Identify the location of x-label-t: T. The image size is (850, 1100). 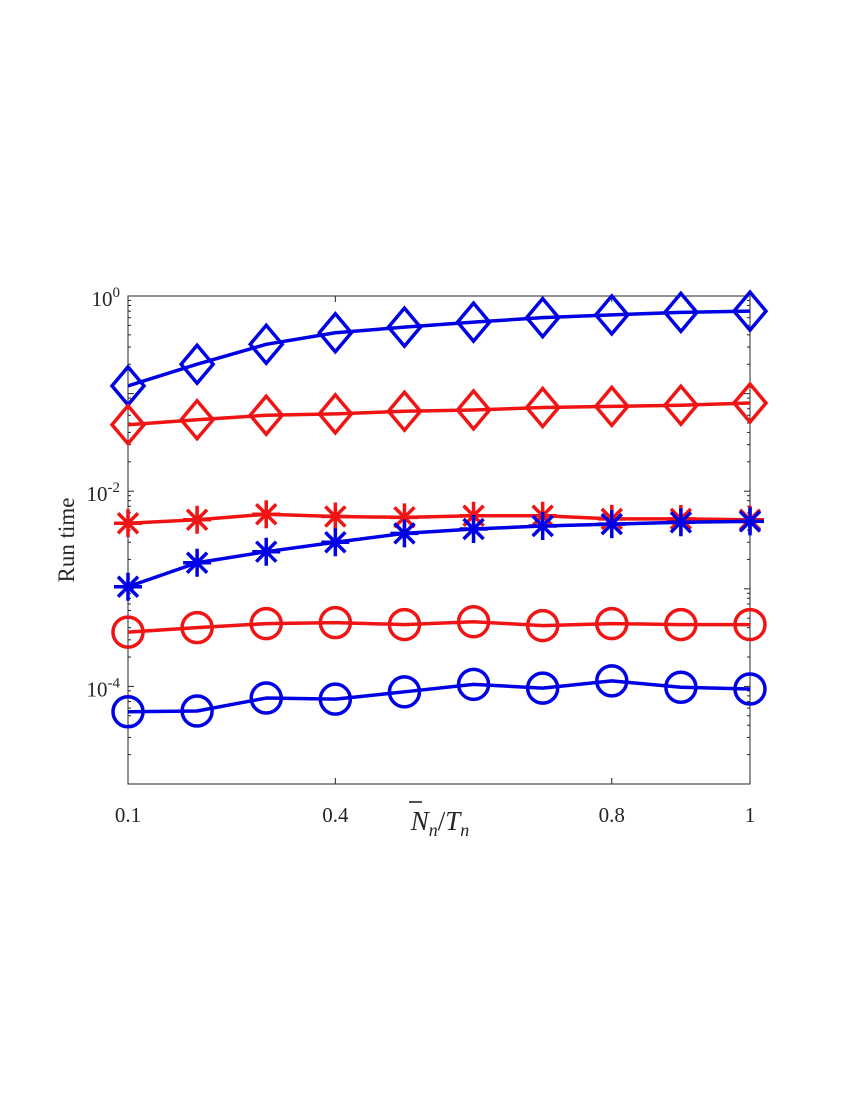
(453, 821).